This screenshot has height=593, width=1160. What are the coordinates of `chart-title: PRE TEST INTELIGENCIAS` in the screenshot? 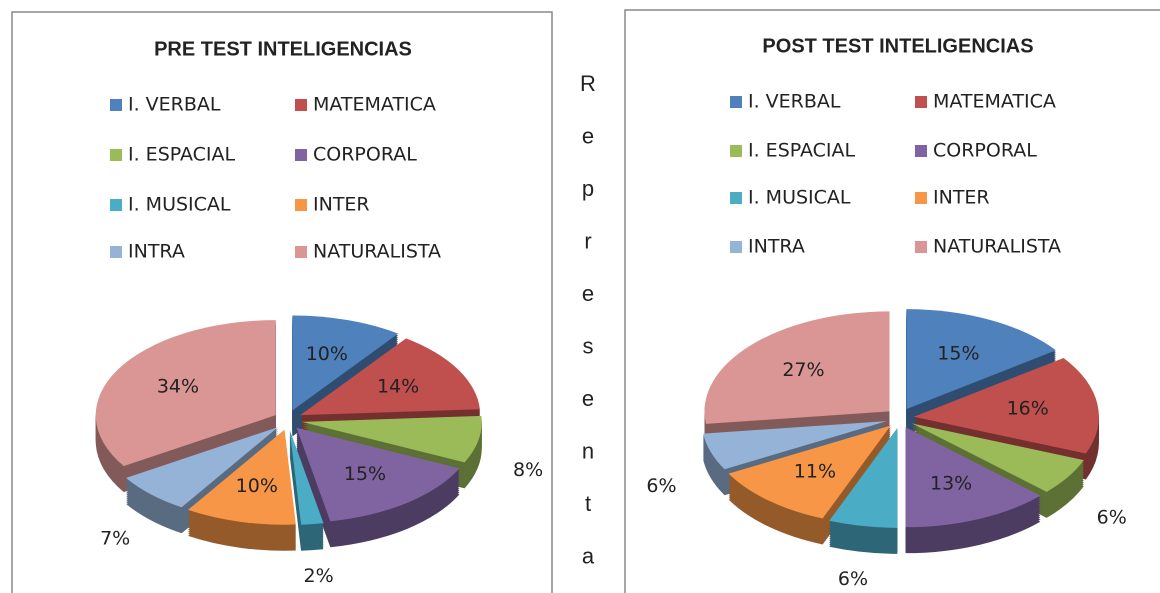 It's located at (283, 49).